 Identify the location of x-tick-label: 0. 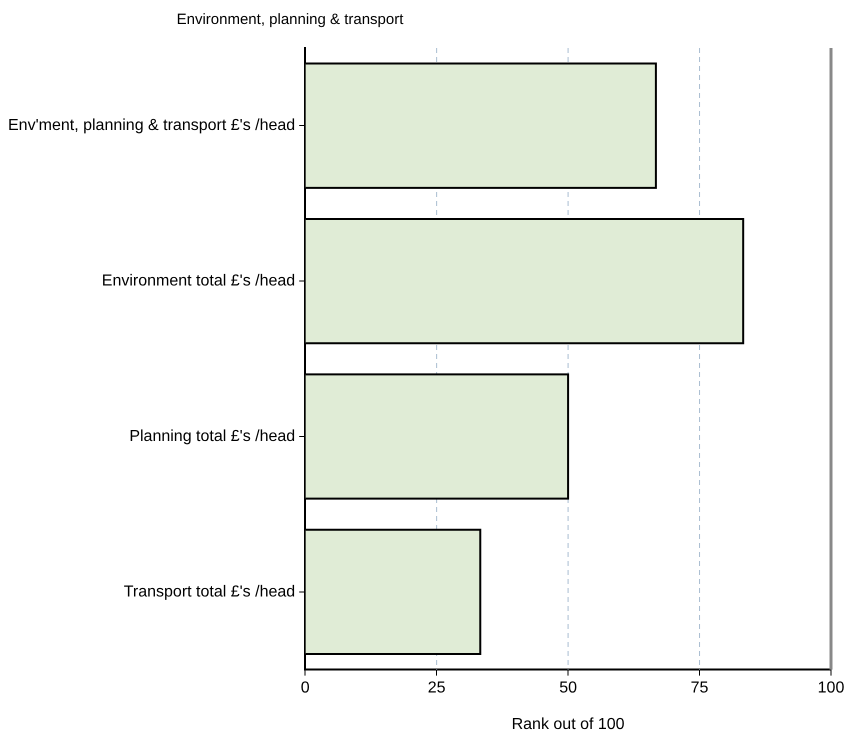
(305, 688).